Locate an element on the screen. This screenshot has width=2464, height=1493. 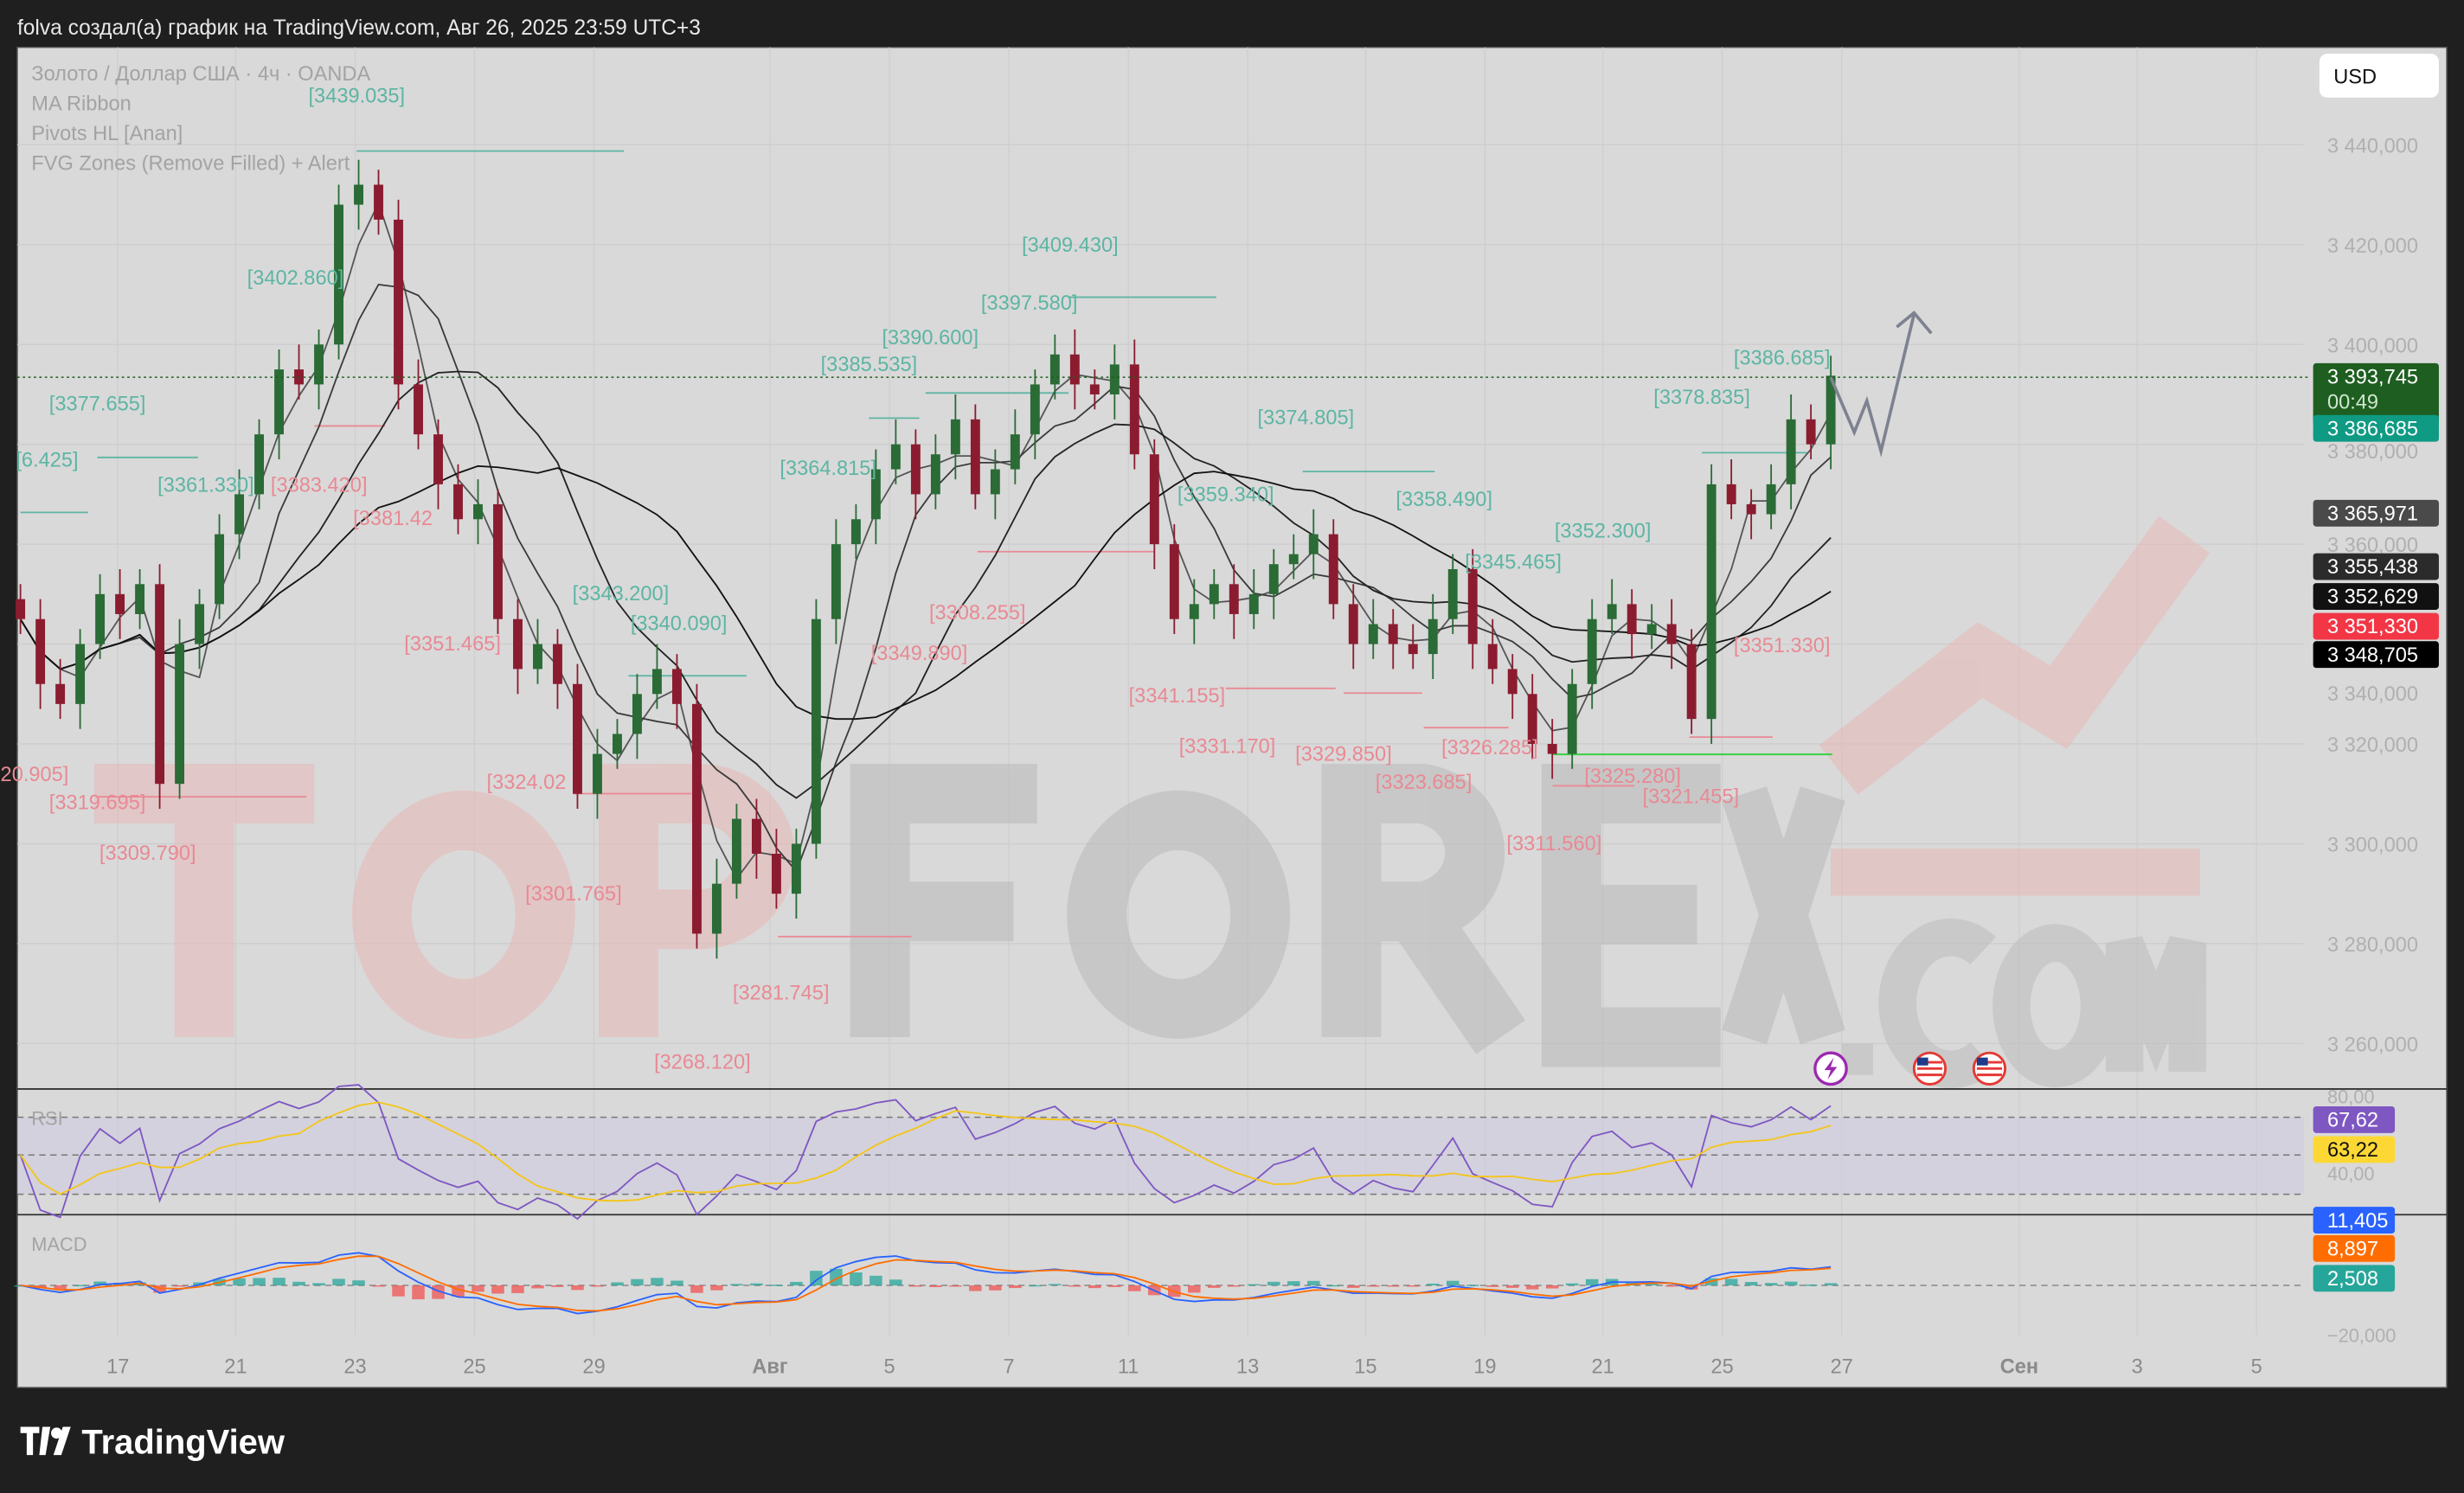
time-tick: 5 is located at coordinates (889, 1367).